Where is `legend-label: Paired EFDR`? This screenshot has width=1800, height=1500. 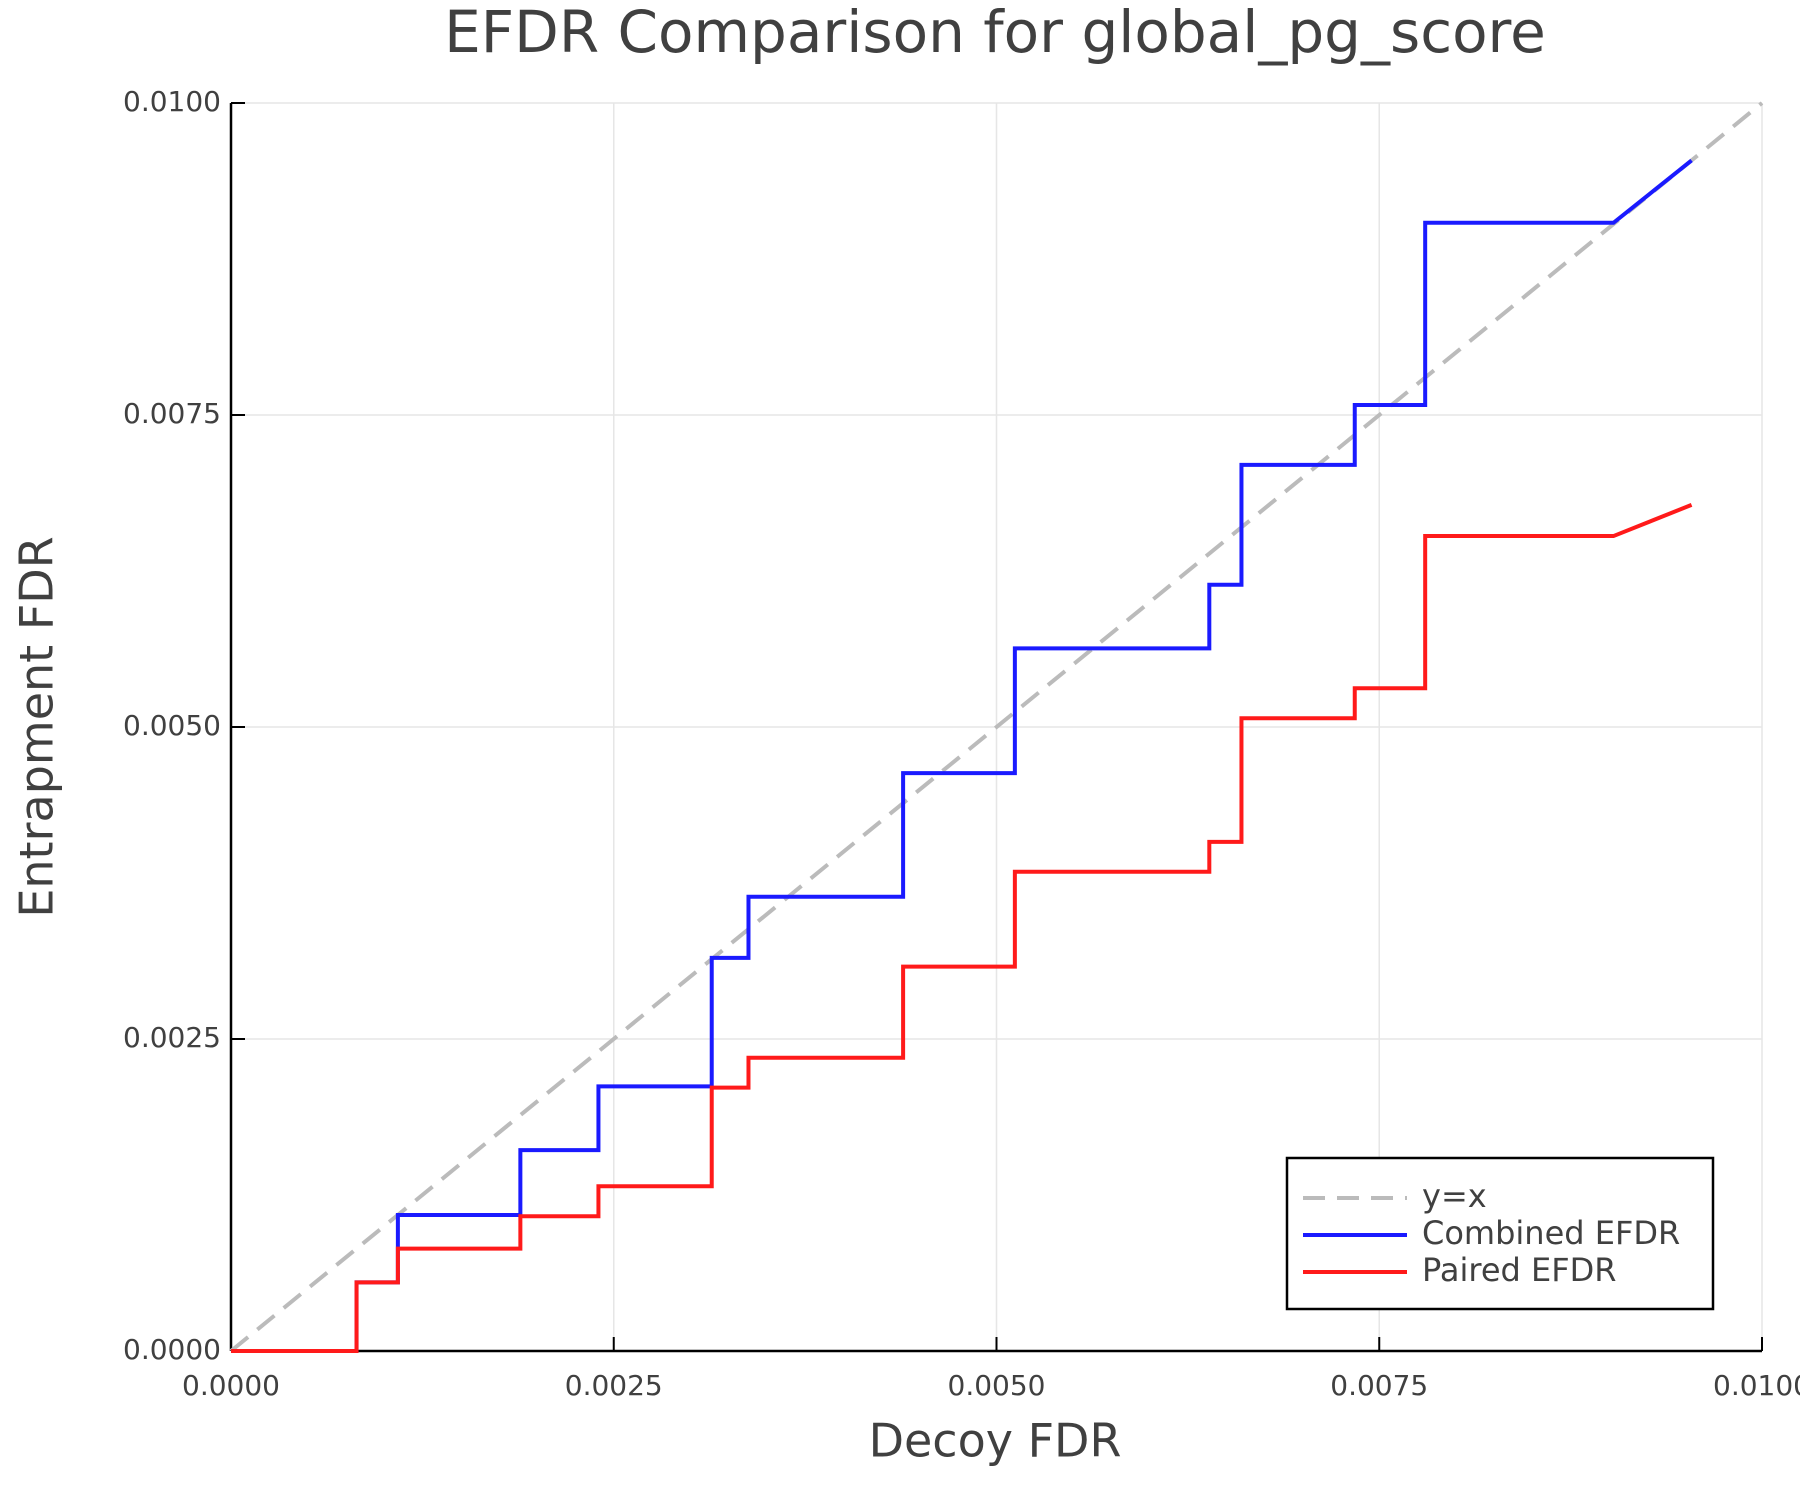 legend-label: Paired EFDR is located at coordinates (1519, 1270).